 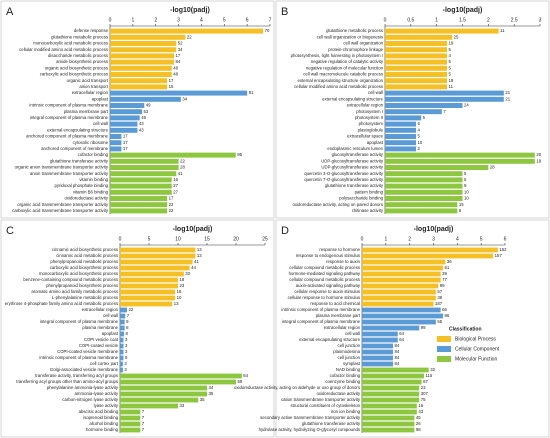 What do you see at coordinates (85, 297) in the screenshot?
I see `category-label: L-phenylalanine metabolic process` at bounding box center [85, 297].